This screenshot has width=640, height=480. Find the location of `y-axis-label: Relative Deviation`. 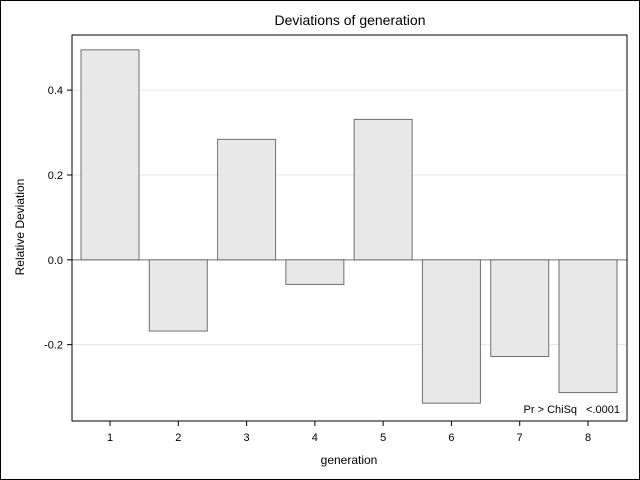

y-axis-label: Relative Deviation is located at coordinates (20, 227).